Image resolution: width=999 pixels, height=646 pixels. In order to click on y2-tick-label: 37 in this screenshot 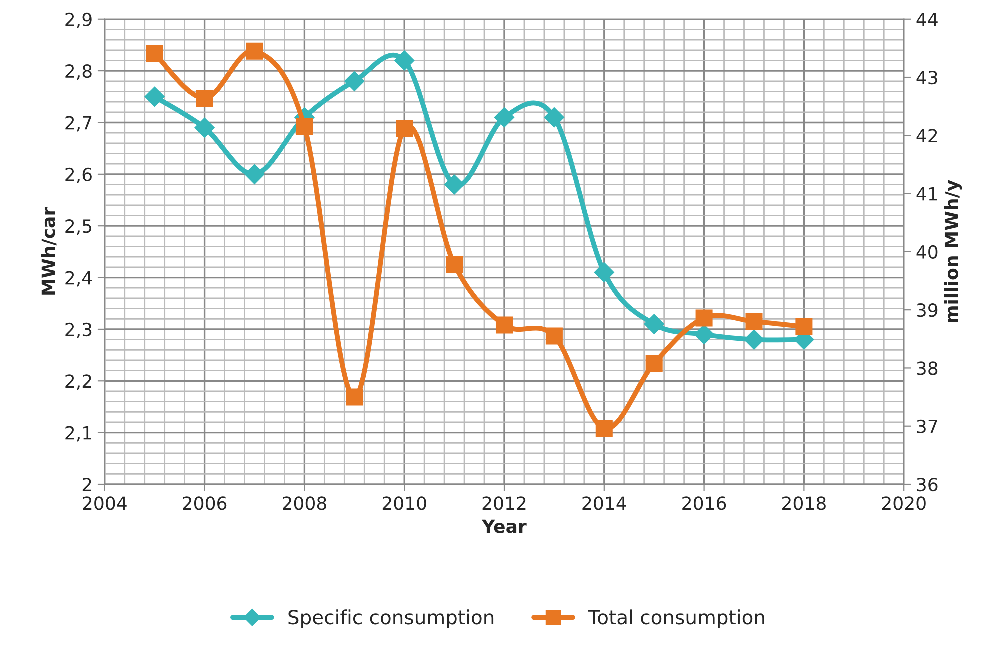, I will do `click(927, 427)`.